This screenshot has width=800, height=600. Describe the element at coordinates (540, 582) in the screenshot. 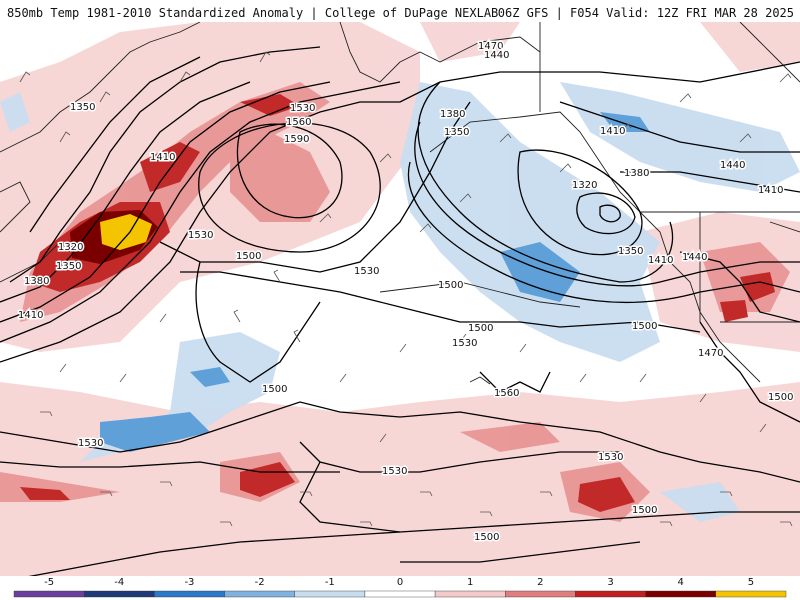

I see `legend-tick-label: 2` at that location.